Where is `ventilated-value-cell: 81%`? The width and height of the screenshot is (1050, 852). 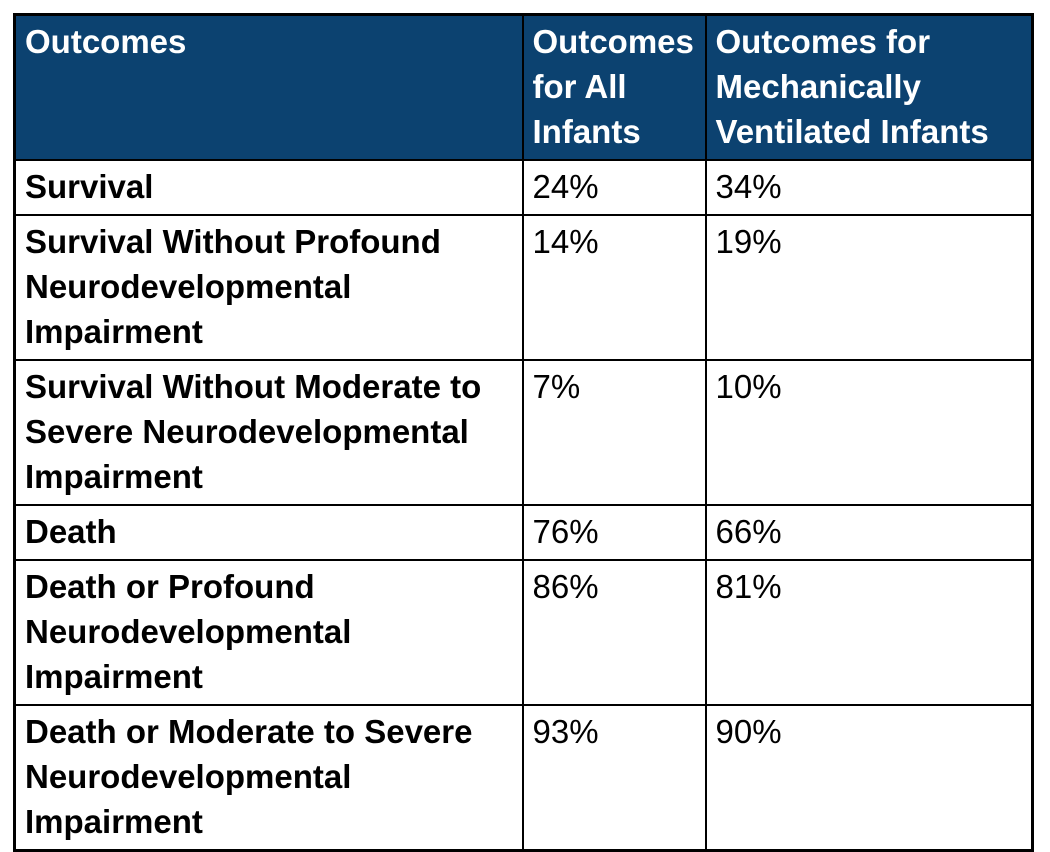
ventilated-value-cell: 81% is located at coordinates (869, 632).